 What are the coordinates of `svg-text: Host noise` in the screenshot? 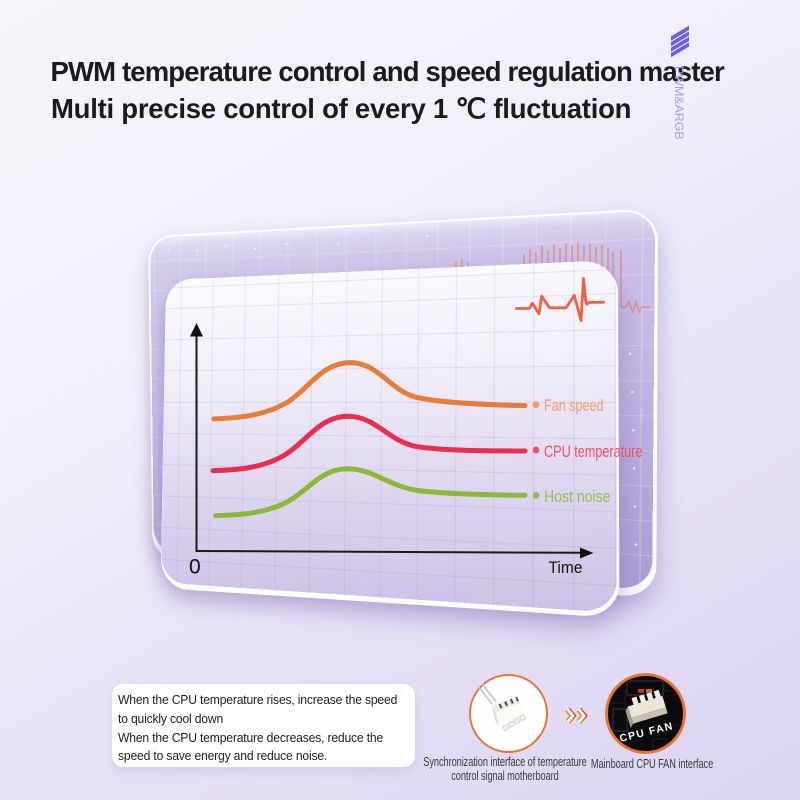 It's located at (577, 497).